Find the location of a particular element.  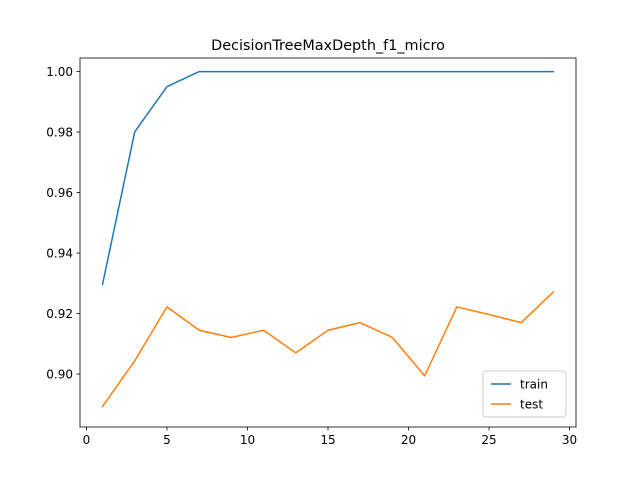

x-tick-label: 25 is located at coordinates (488, 440).